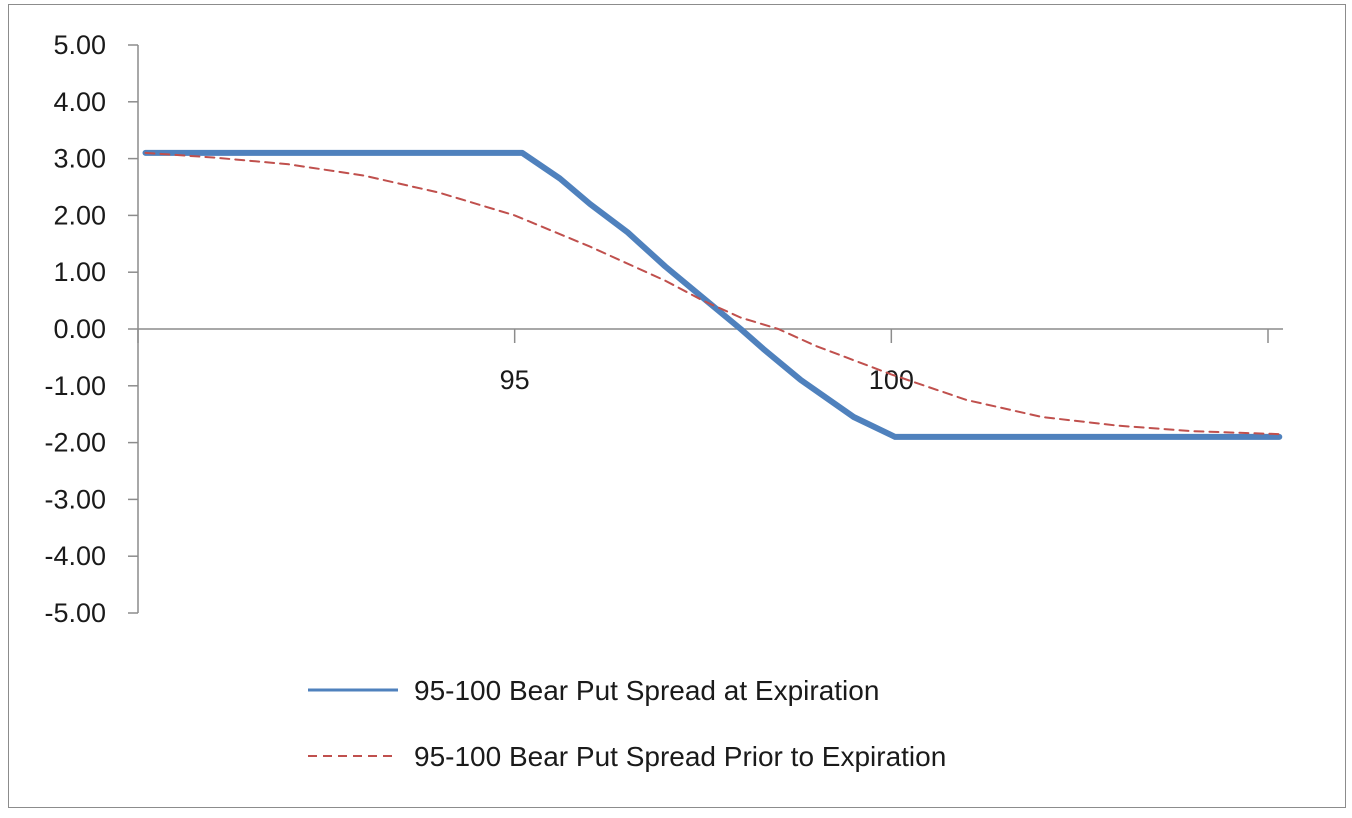  I want to click on x-tick-labels: 95 100, so click(707, 380).